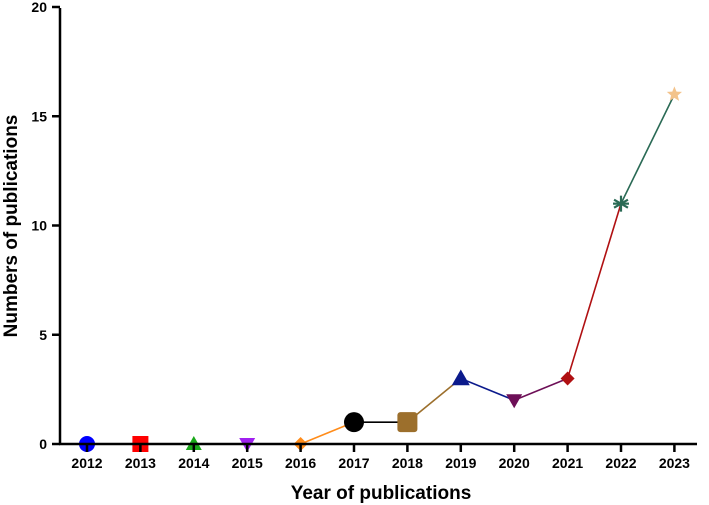  What do you see at coordinates (514, 401) in the screenshot?
I see `data-point-triangle-down` at bounding box center [514, 401].